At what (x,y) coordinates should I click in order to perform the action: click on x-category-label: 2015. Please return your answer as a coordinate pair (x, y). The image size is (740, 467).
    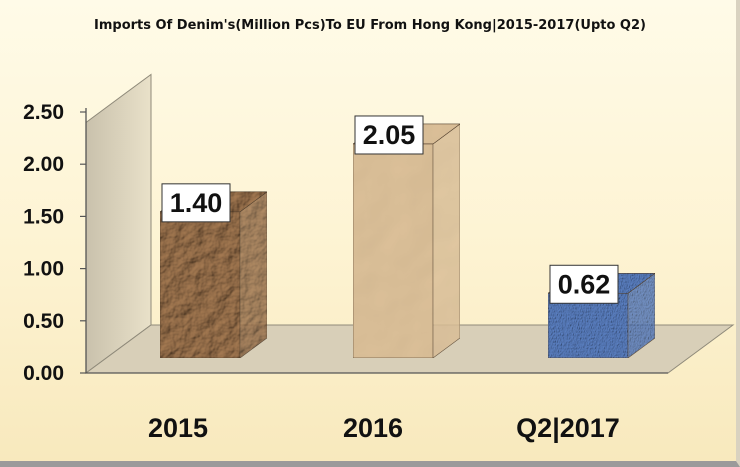
    Looking at the image, I should click on (178, 428).